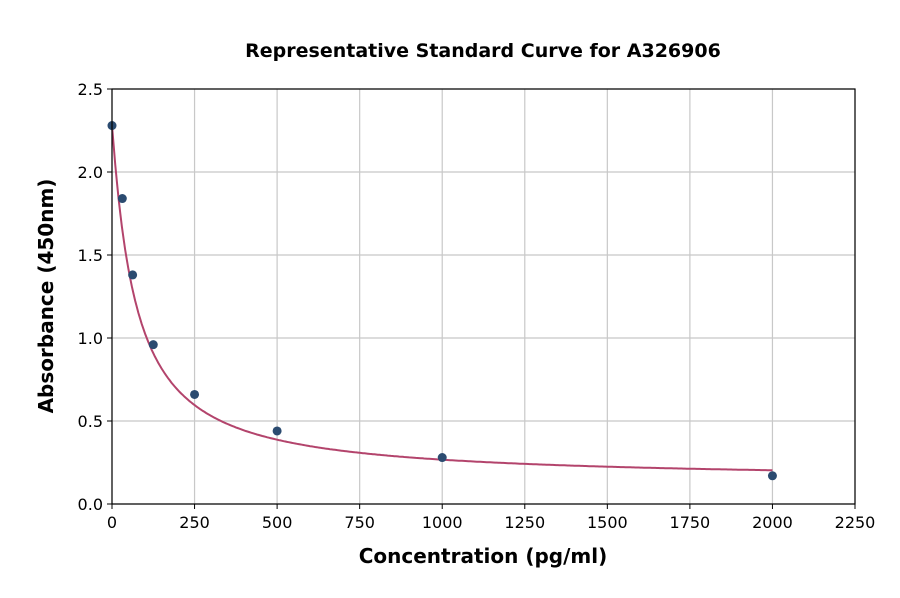  Describe the element at coordinates (772, 522) in the screenshot. I see `x-tick-label: 2000` at that location.